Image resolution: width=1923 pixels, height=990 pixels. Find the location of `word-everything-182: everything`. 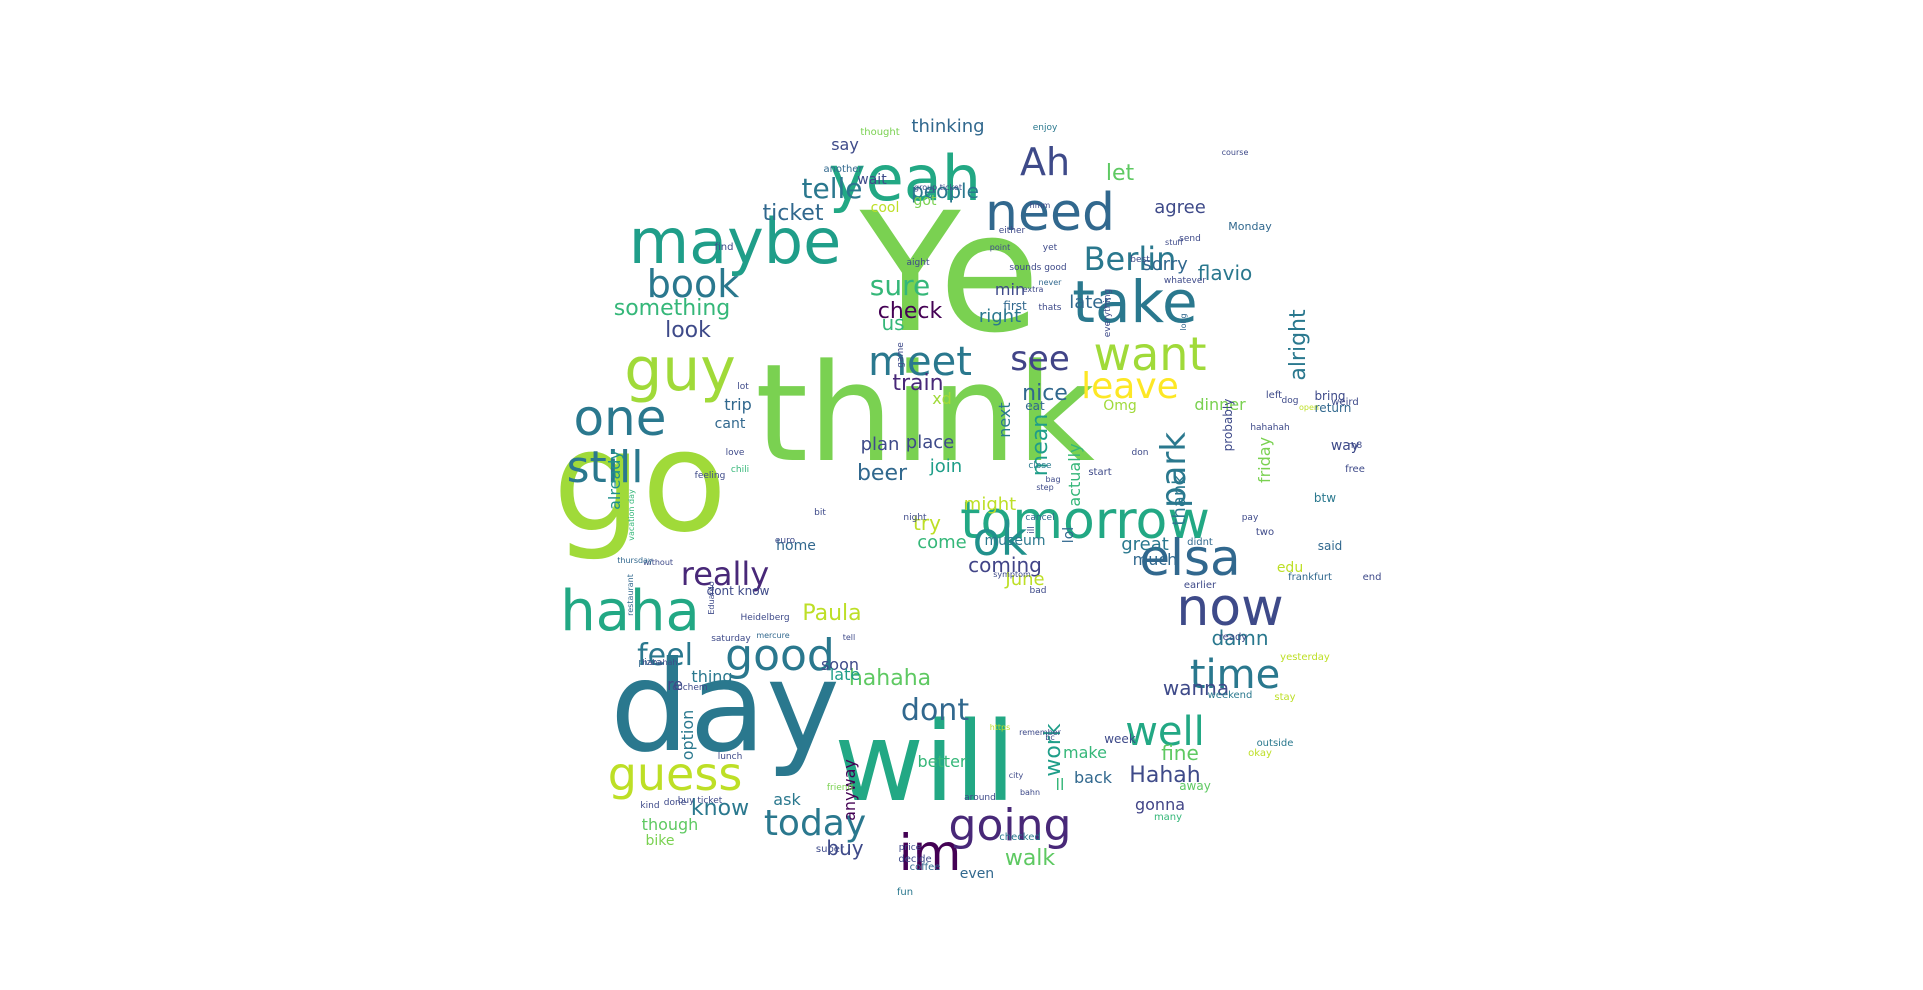

word-everything-182: everything is located at coordinates (1108, 313).